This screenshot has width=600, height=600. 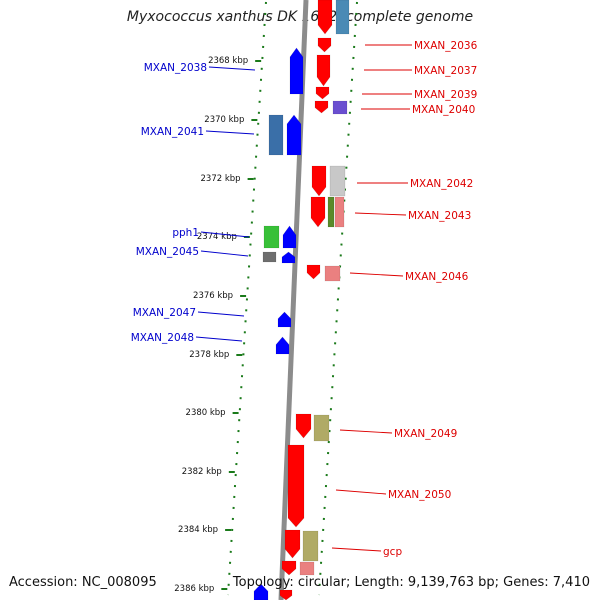 I want to click on gene-label: MXAN_2049, so click(x=425, y=434).